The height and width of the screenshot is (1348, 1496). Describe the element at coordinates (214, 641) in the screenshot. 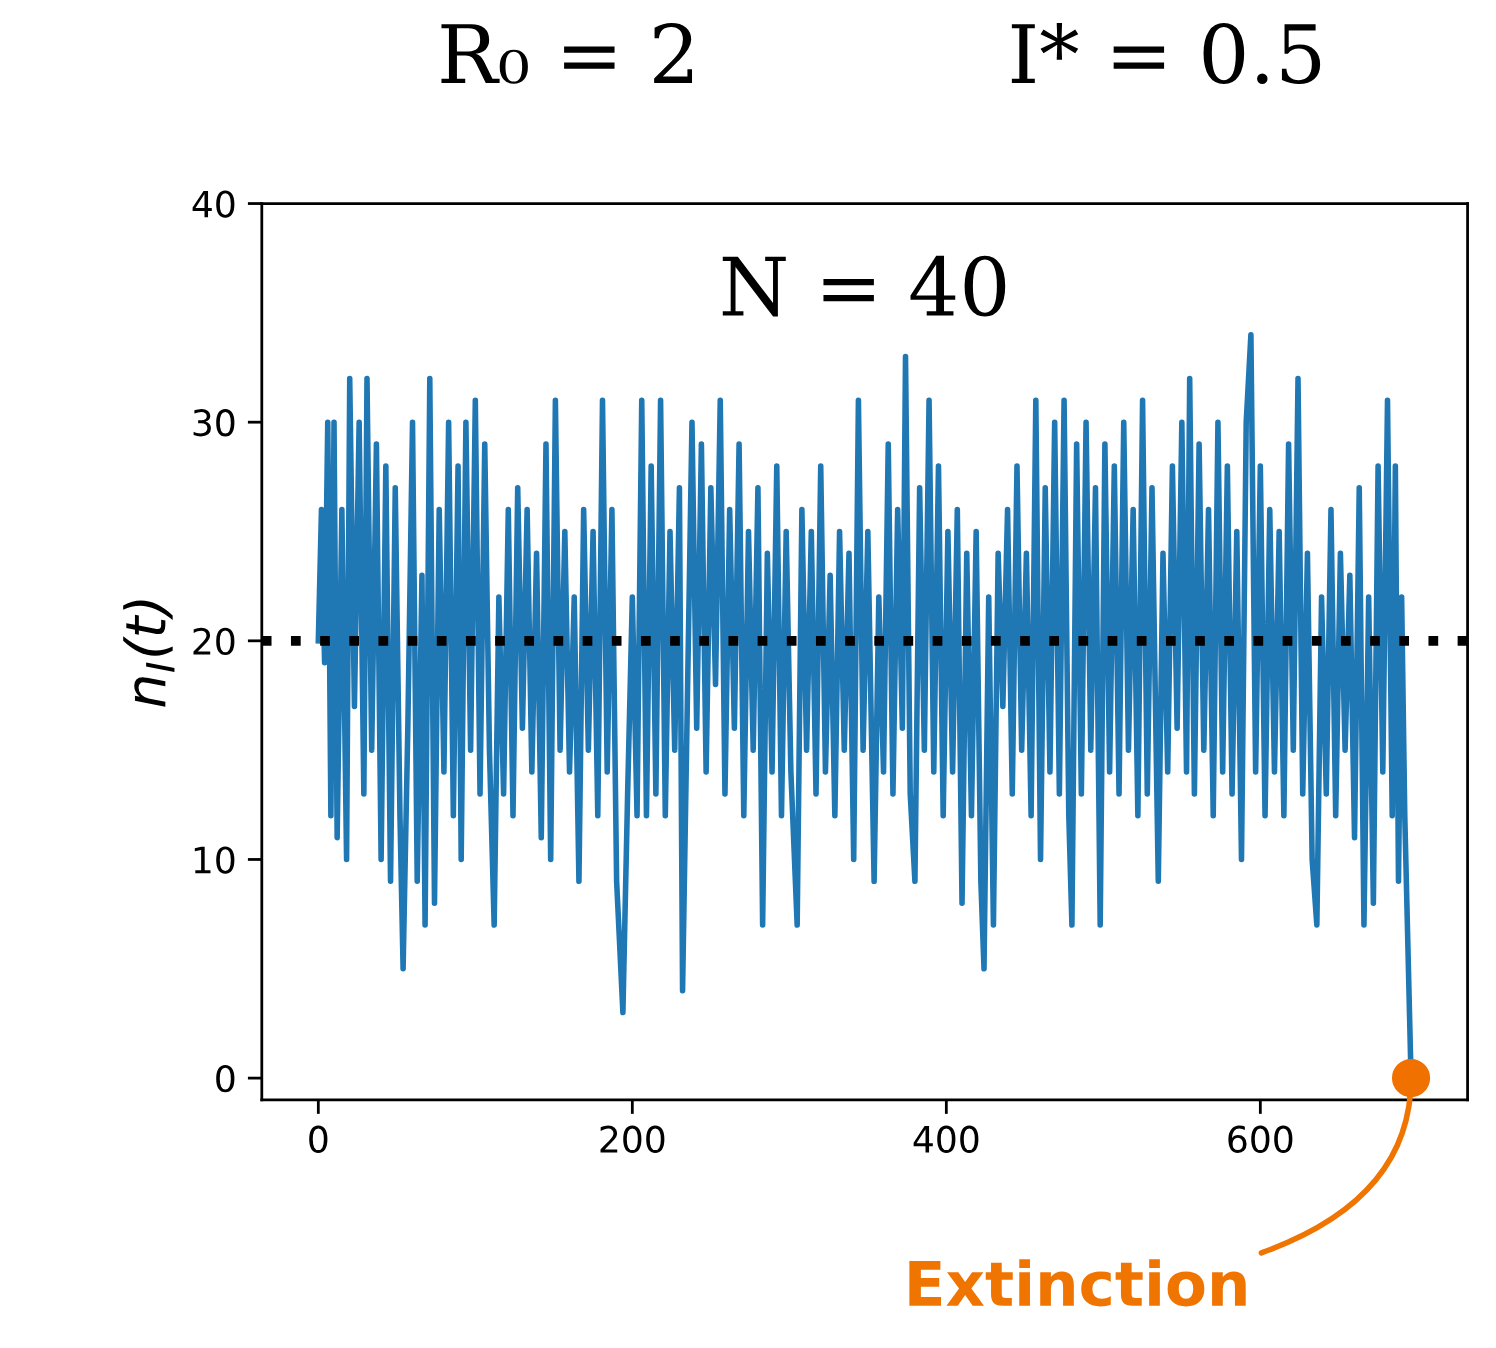

I see `y-tick-label: 20` at that location.